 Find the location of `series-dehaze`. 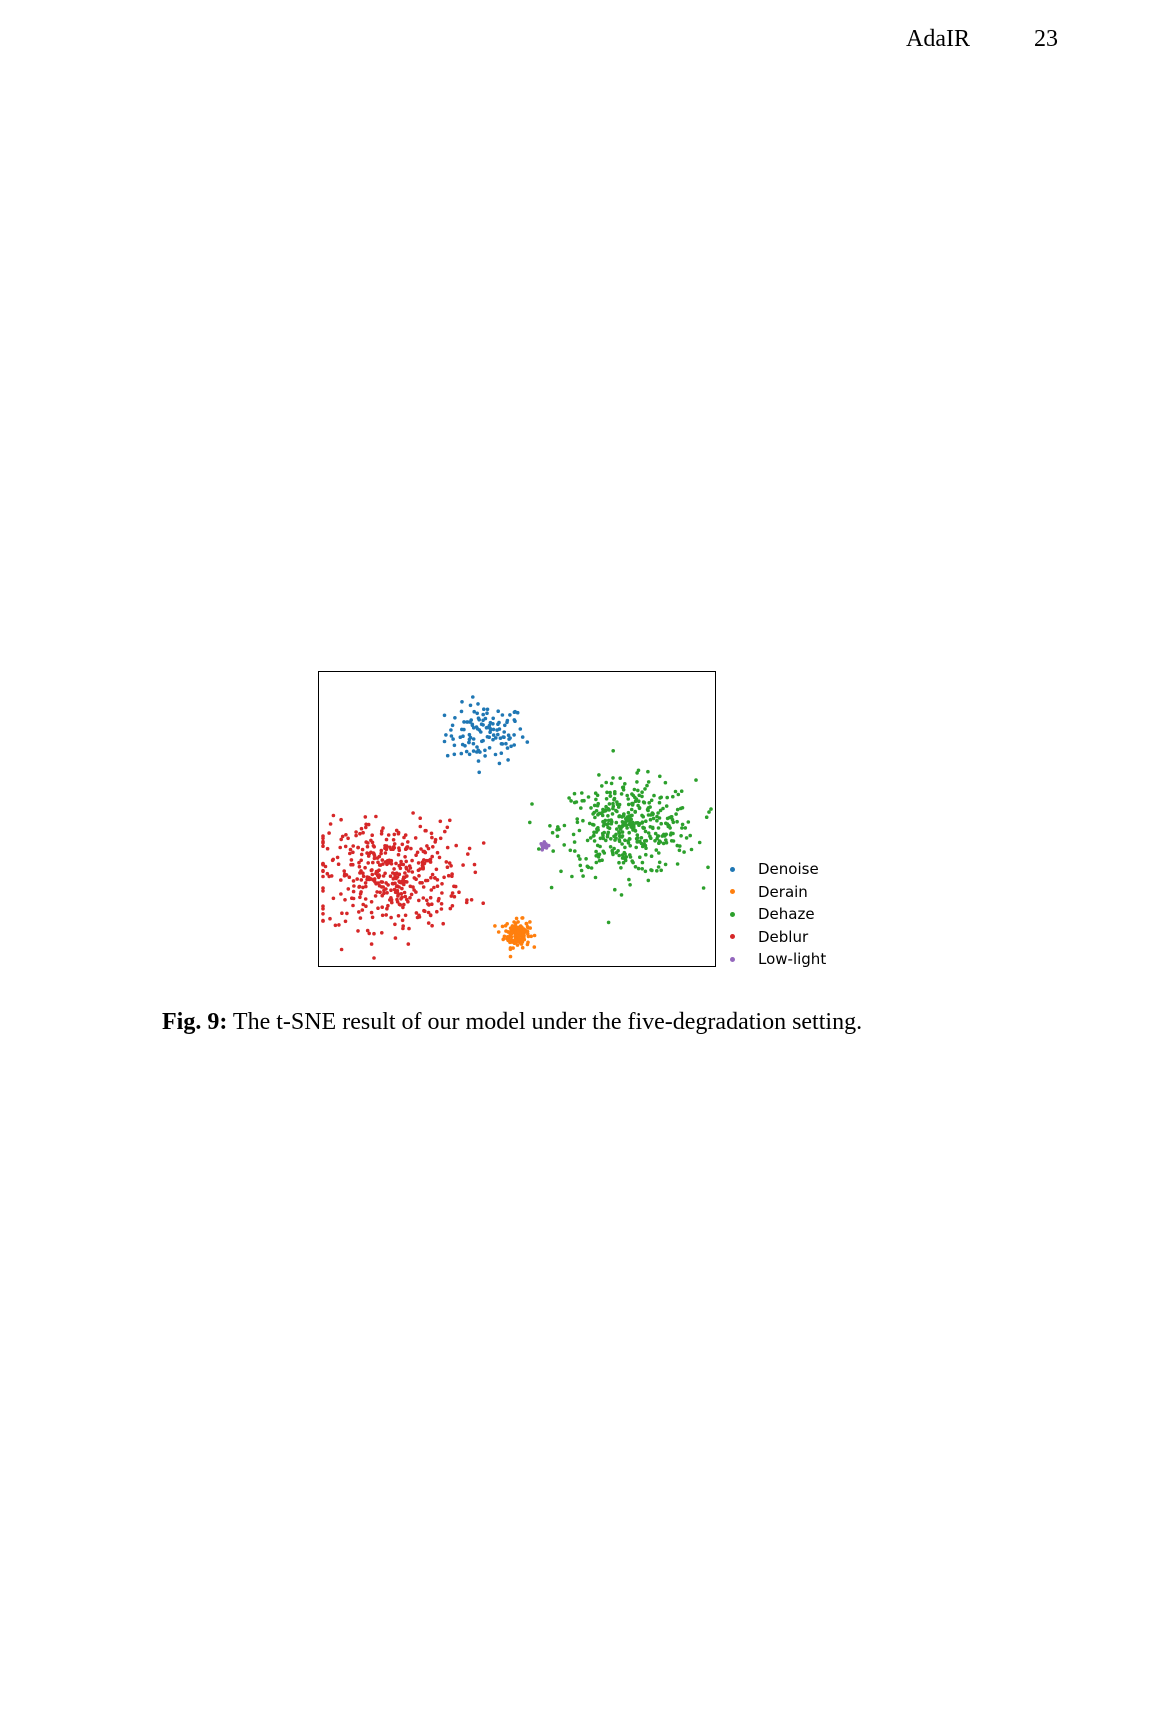

series-dehaze is located at coordinates (620, 837).